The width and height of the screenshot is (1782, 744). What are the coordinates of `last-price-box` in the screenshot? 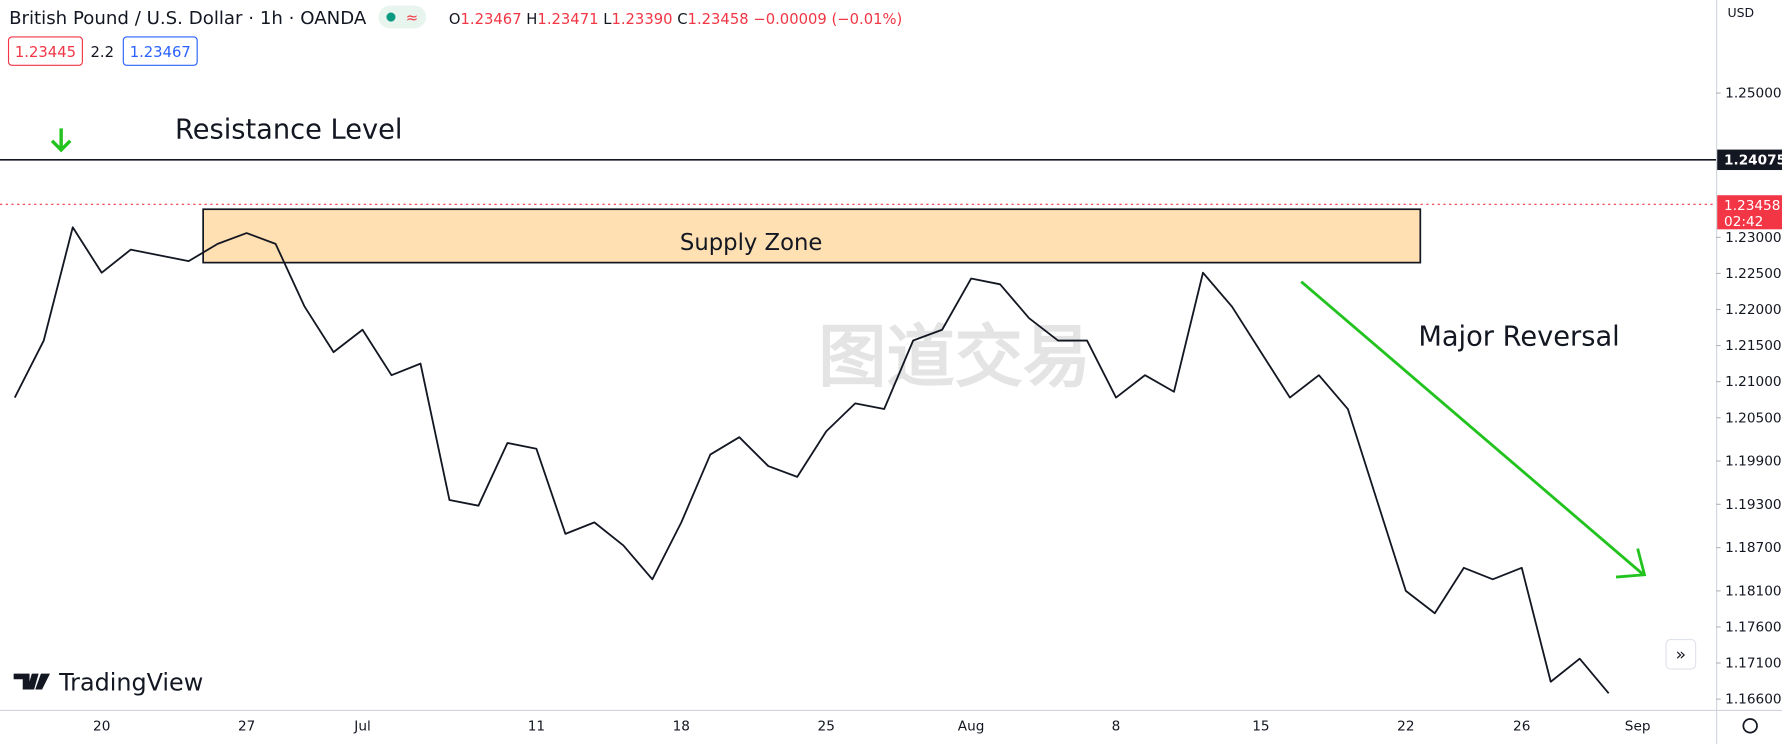 It's located at (1749, 212).